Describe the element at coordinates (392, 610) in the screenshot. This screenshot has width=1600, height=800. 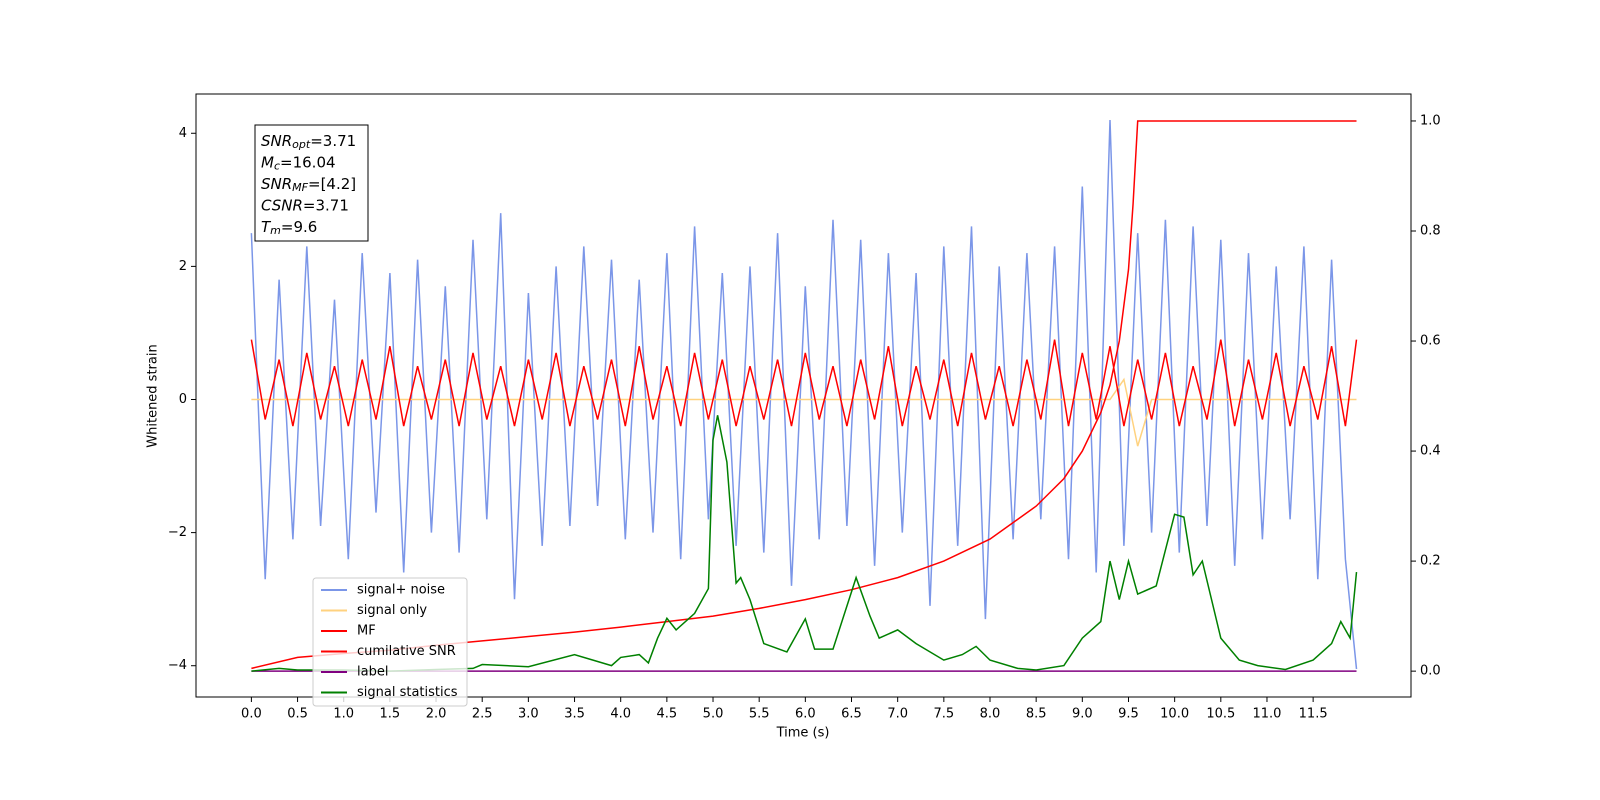
I see `legend-label: signal only` at that location.